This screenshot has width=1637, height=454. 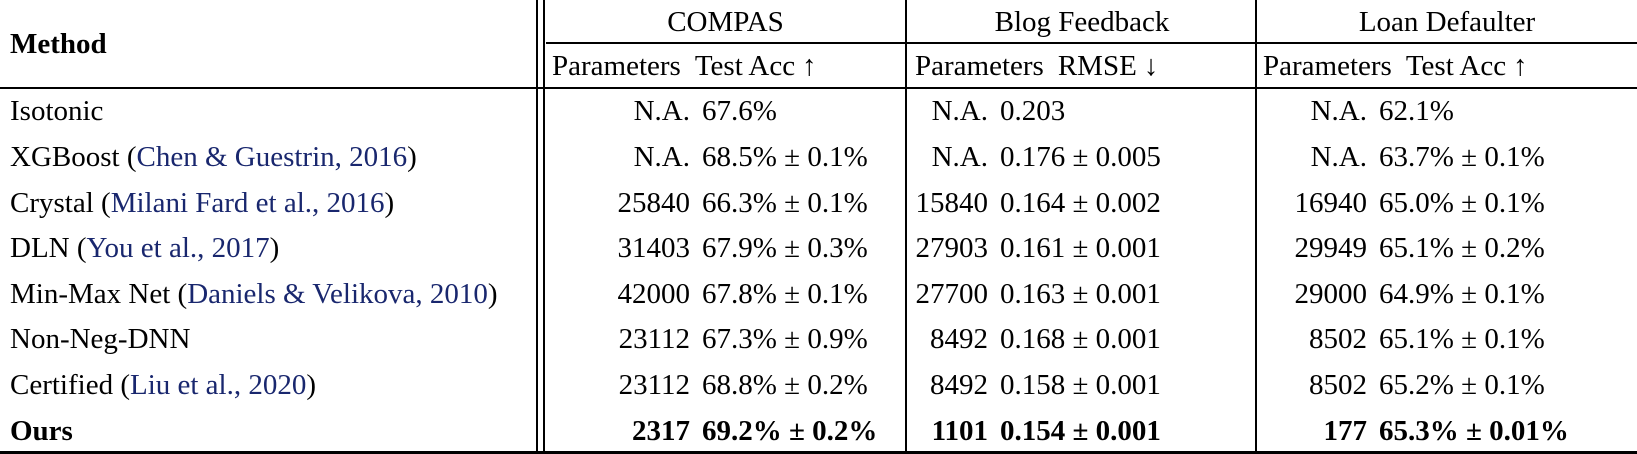 What do you see at coordinates (1462, 248) in the screenshot?
I see `metric-cell: 65.1% ± 0.2%` at bounding box center [1462, 248].